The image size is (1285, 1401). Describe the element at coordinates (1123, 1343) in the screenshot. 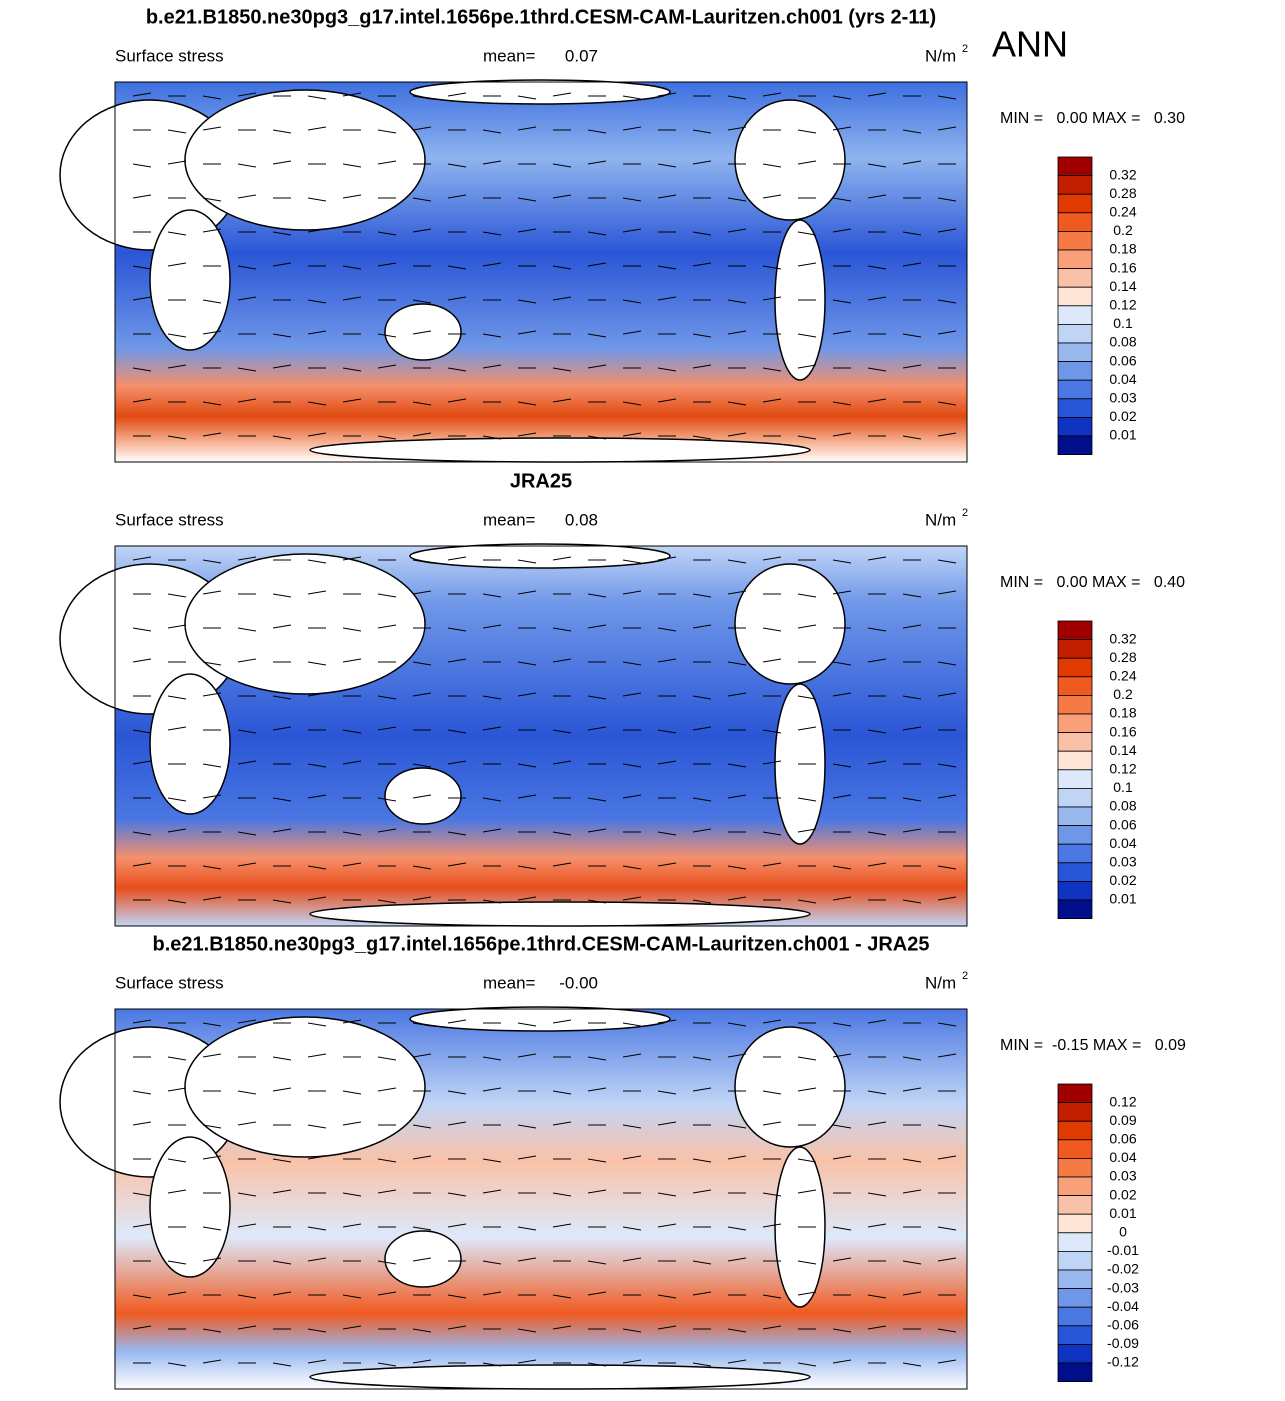

I see `colorbar-label: -0.09` at that location.